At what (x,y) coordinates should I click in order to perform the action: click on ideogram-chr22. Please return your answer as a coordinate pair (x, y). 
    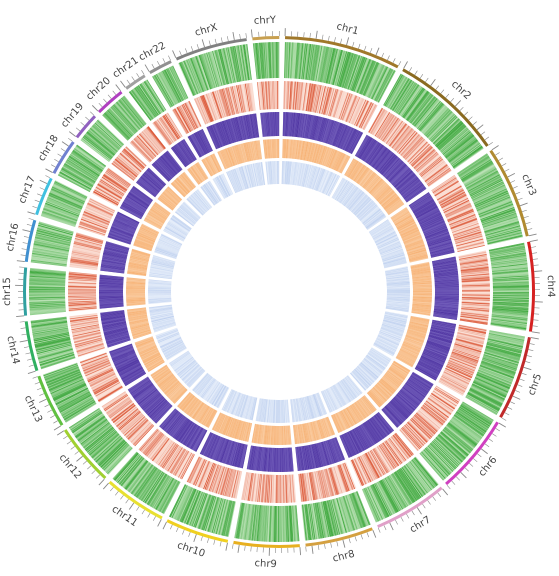
    Looking at the image, I should click on (160, 67).